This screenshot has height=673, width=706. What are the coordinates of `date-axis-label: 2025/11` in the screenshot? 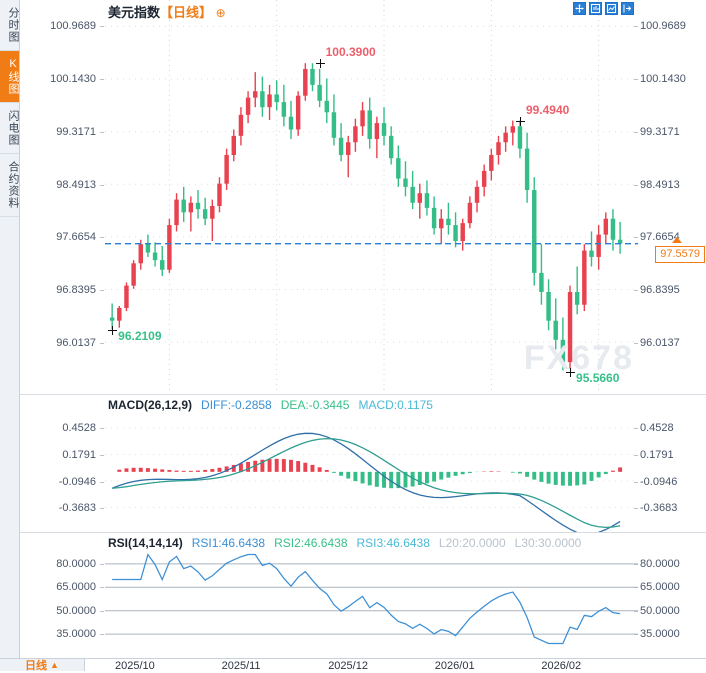 It's located at (241, 666).